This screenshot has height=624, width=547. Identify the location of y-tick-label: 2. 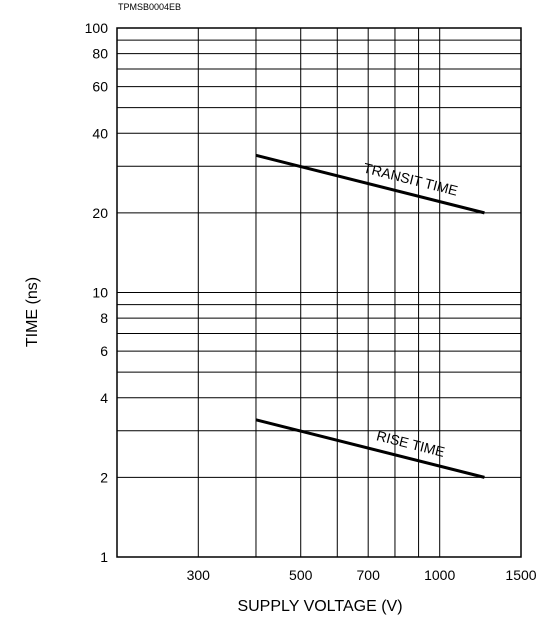
(104, 477).